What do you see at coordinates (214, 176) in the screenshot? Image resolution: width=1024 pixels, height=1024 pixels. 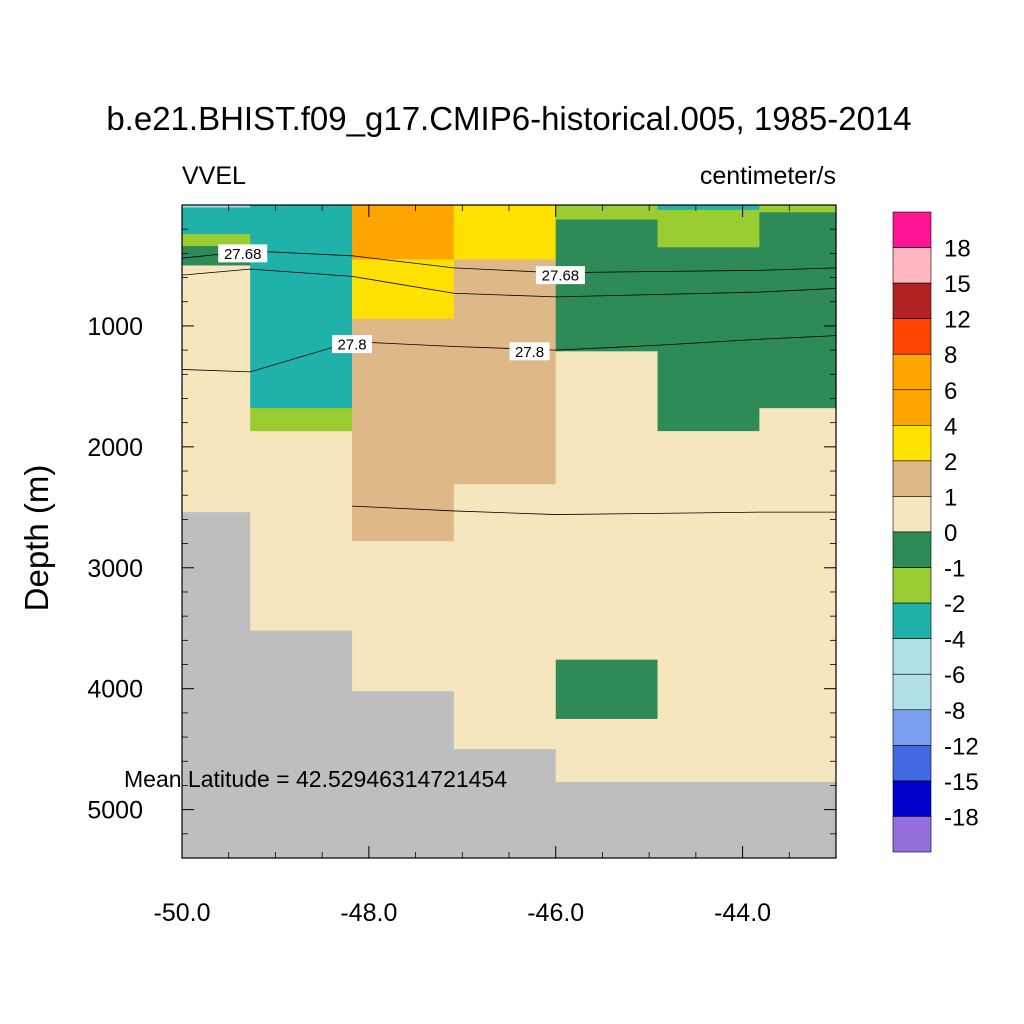 I see `variable-label: VVEL` at bounding box center [214, 176].